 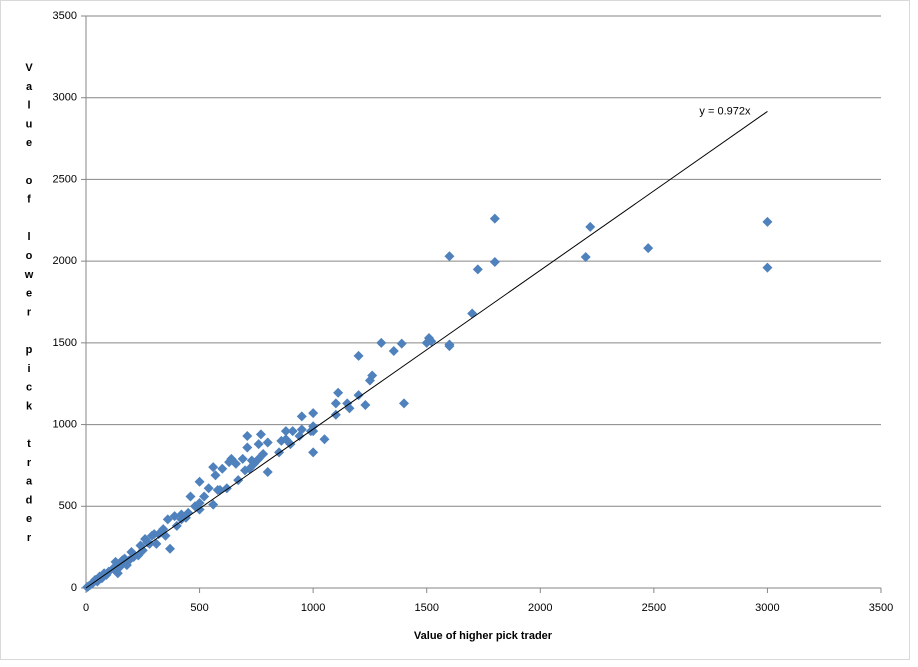 I want to click on y-tick-label: 1500, so click(x=65, y=343).